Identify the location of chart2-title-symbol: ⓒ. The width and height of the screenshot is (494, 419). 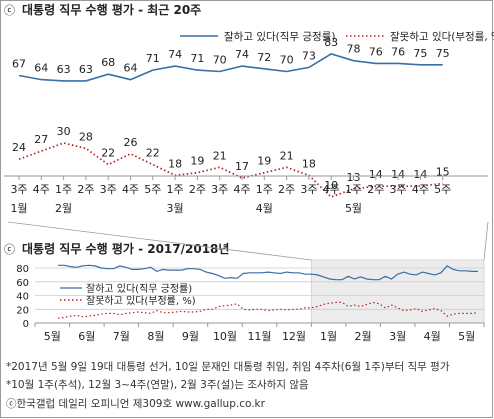
(9, 249).